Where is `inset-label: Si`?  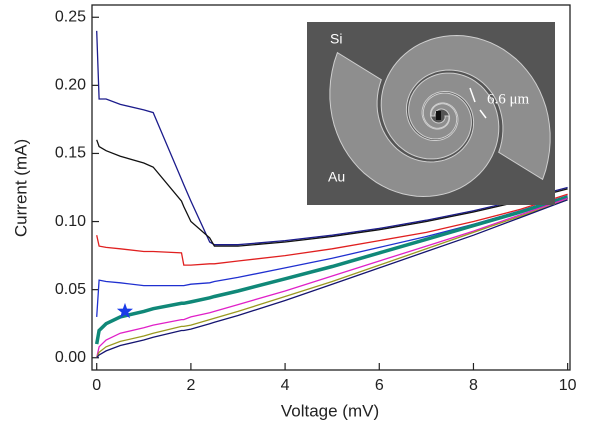 inset-label: Si is located at coordinates (336, 39).